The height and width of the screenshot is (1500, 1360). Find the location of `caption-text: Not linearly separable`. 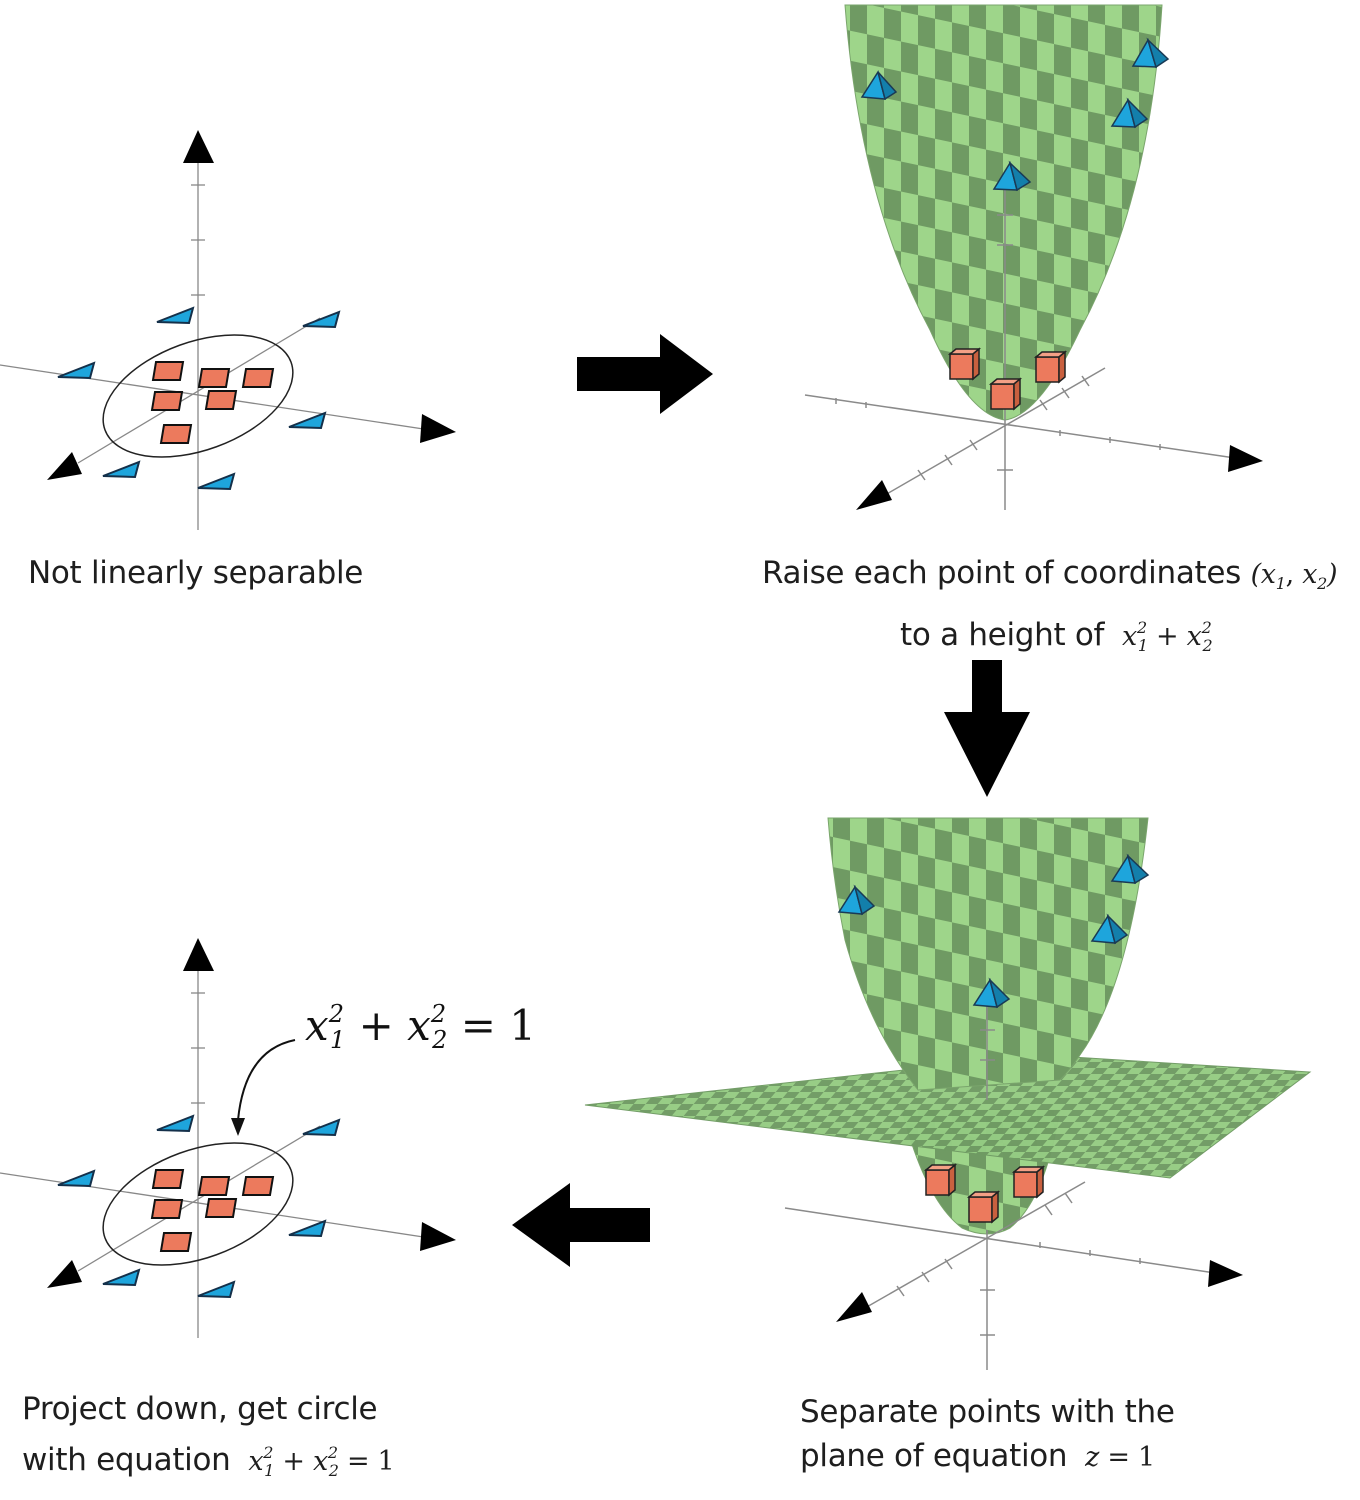

caption-text: Not linearly separable is located at coordinates (196, 573).